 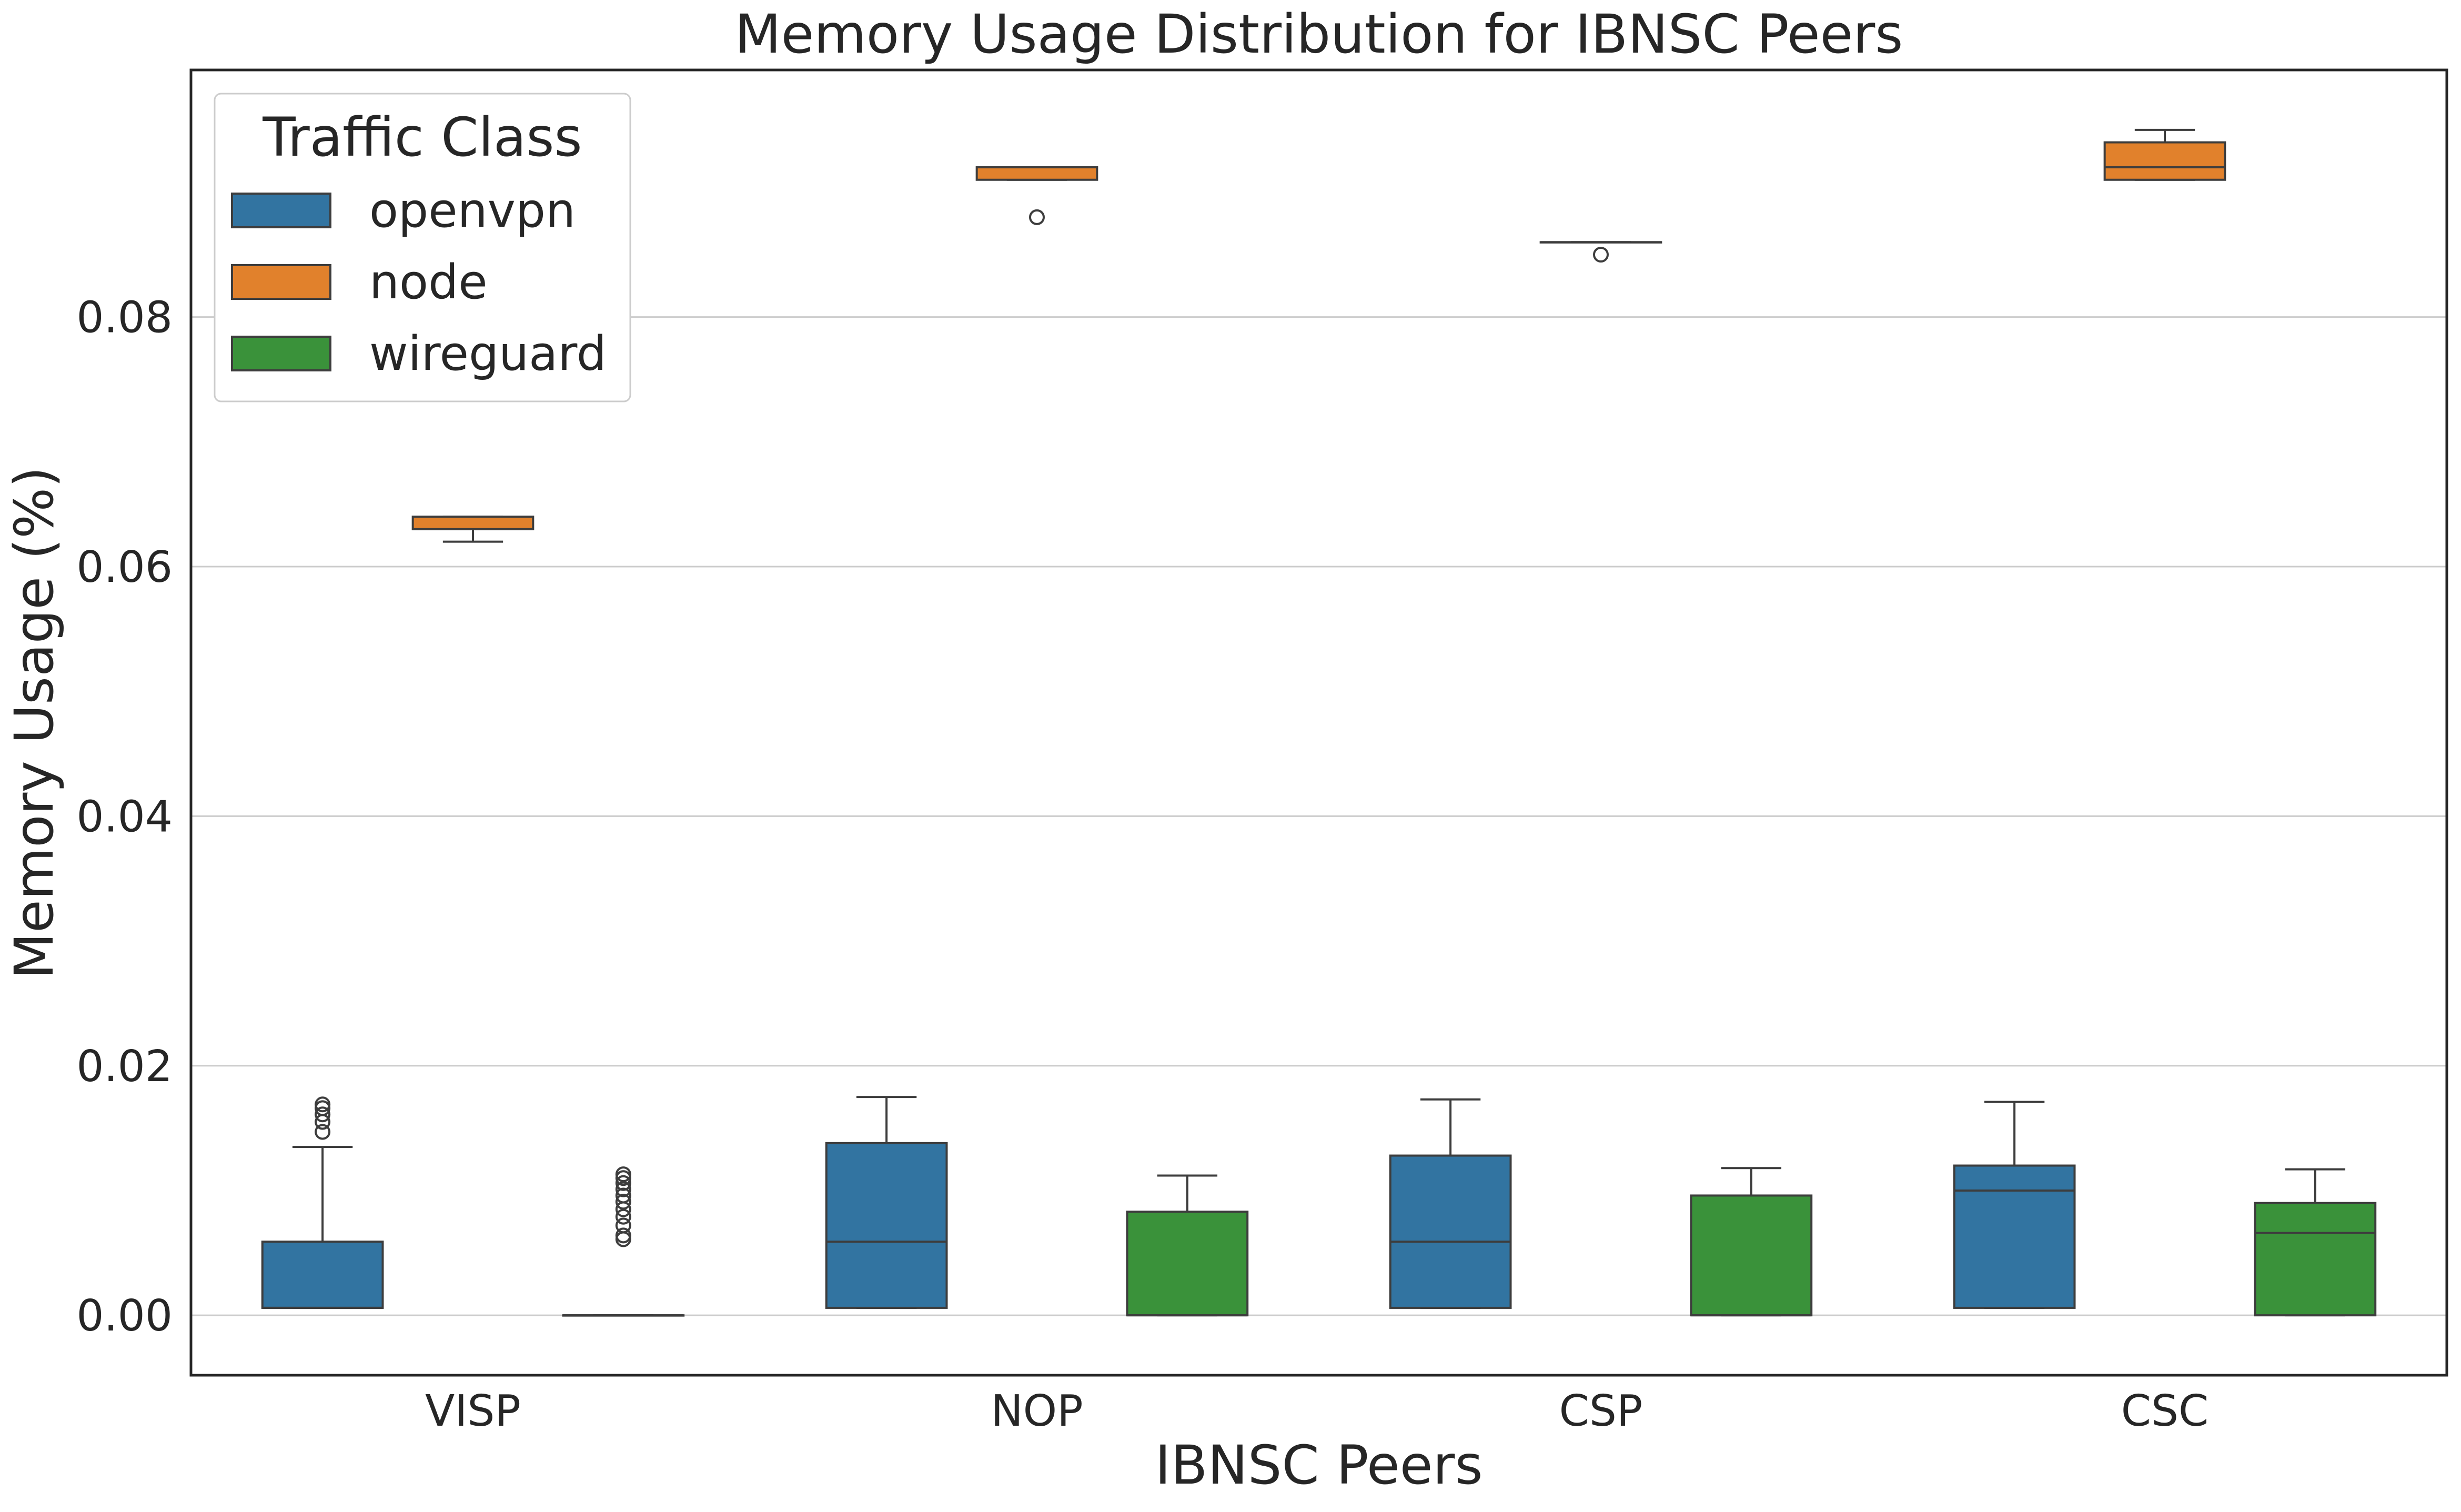 I want to click on legend-title: Traffic Class, so click(x=422, y=137).